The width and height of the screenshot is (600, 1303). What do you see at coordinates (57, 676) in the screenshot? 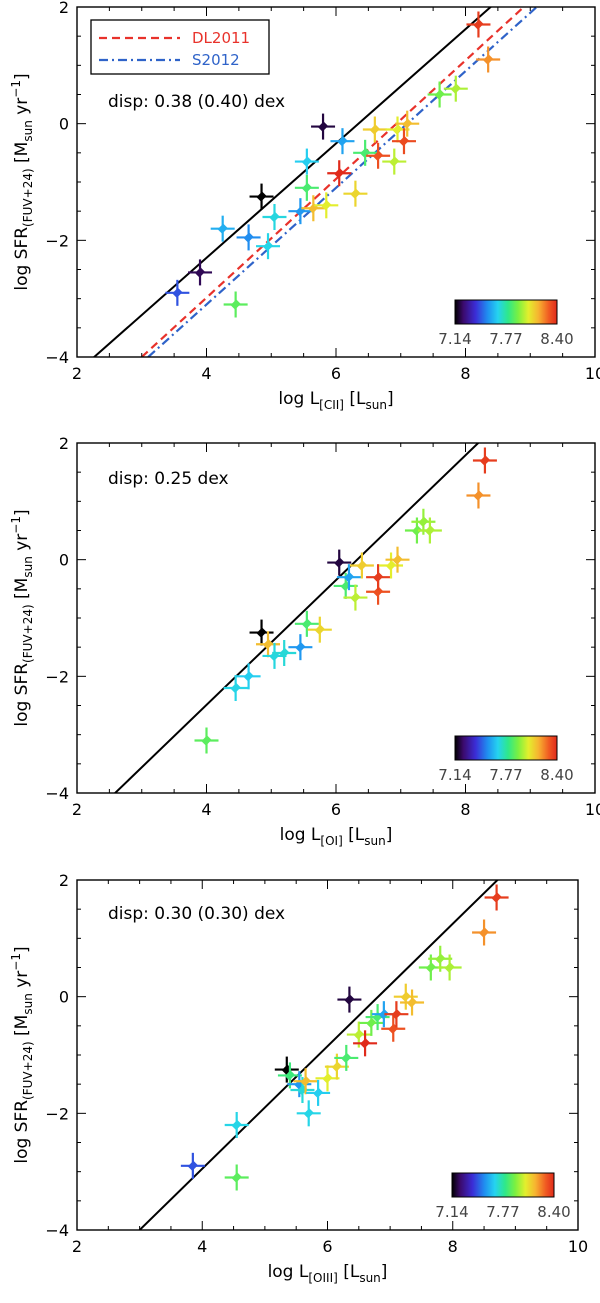
I see `y-tick-label: −2` at bounding box center [57, 676].